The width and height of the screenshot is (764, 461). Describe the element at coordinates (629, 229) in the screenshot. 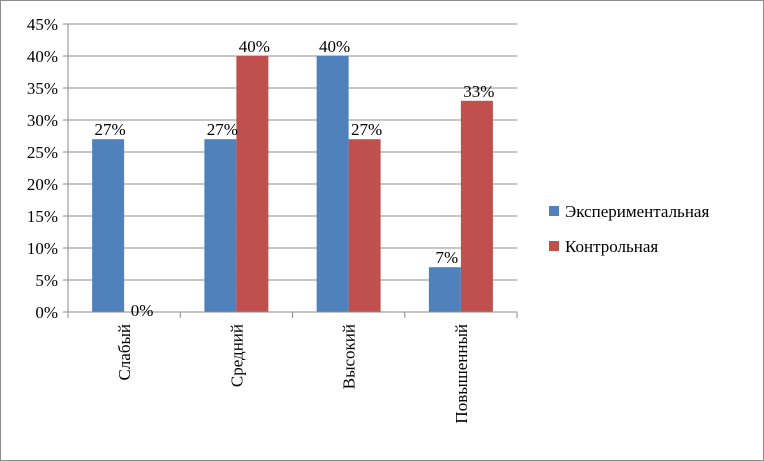

I see `legend: Экспериментальная Контрольная` at that location.